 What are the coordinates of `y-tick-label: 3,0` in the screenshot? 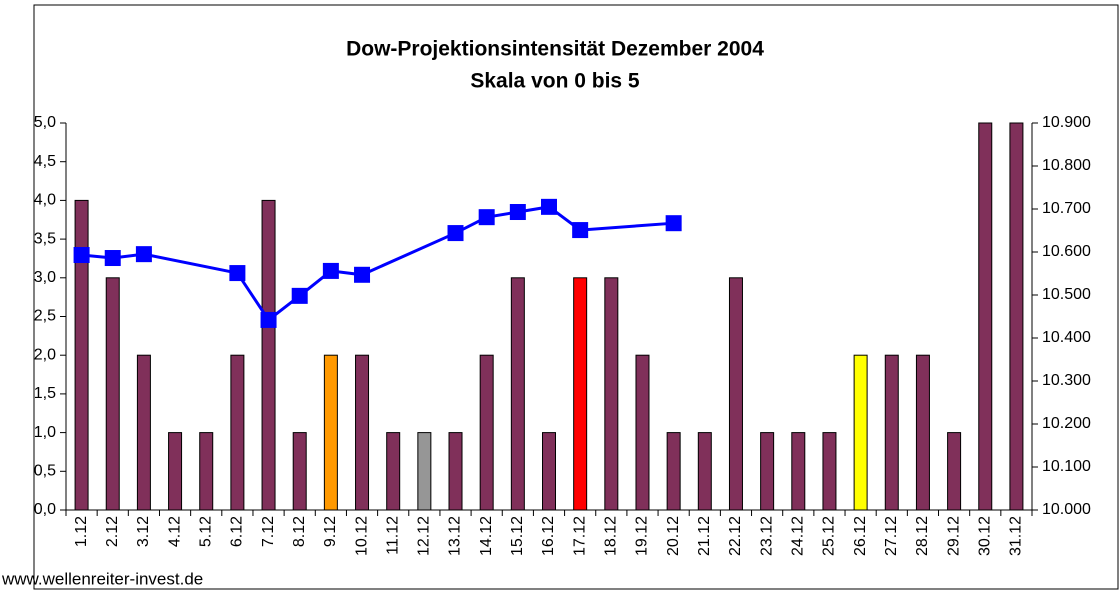 It's located at (45, 277).